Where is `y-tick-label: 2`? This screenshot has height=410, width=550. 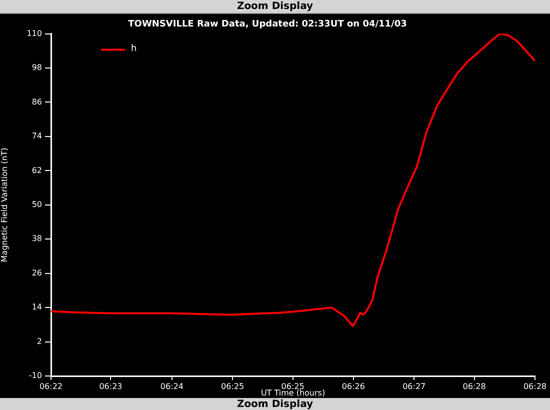
y-tick-label: 2 is located at coordinates (39, 341).